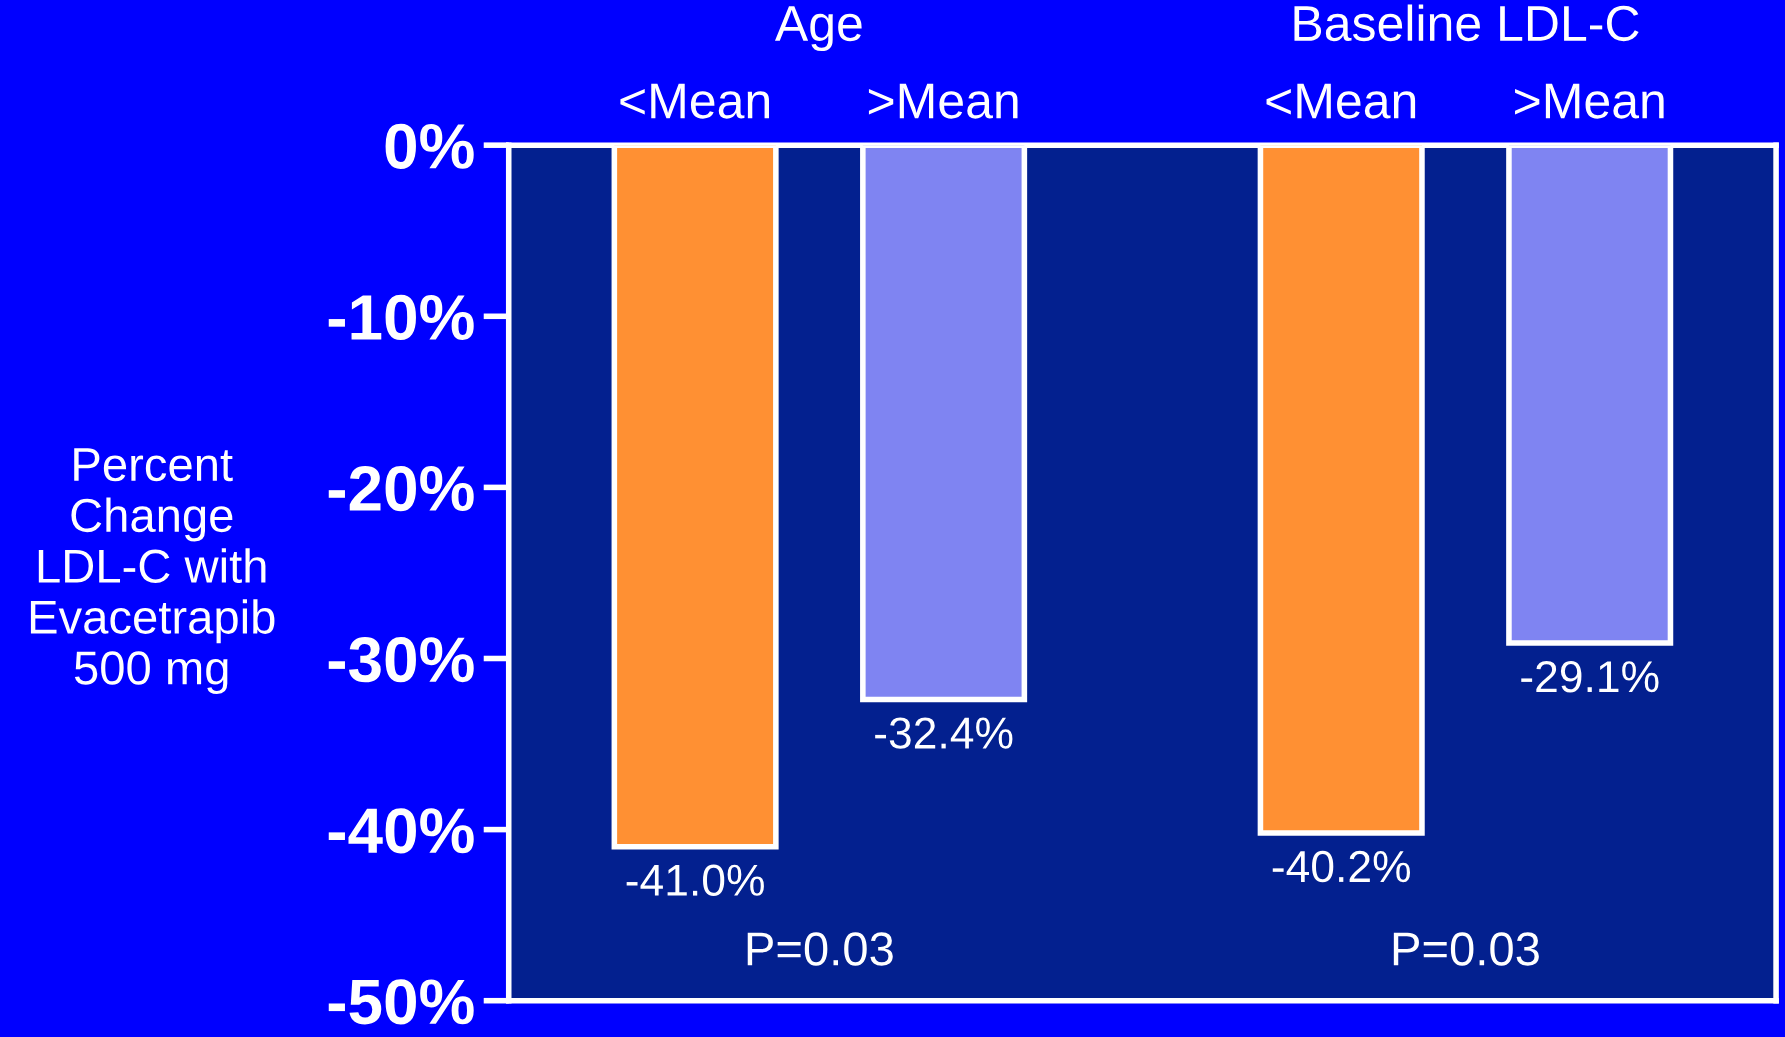 The image size is (1785, 1037). Describe the element at coordinates (944, 733) in the screenshot. I see `data-label: -32.4%` at that location.